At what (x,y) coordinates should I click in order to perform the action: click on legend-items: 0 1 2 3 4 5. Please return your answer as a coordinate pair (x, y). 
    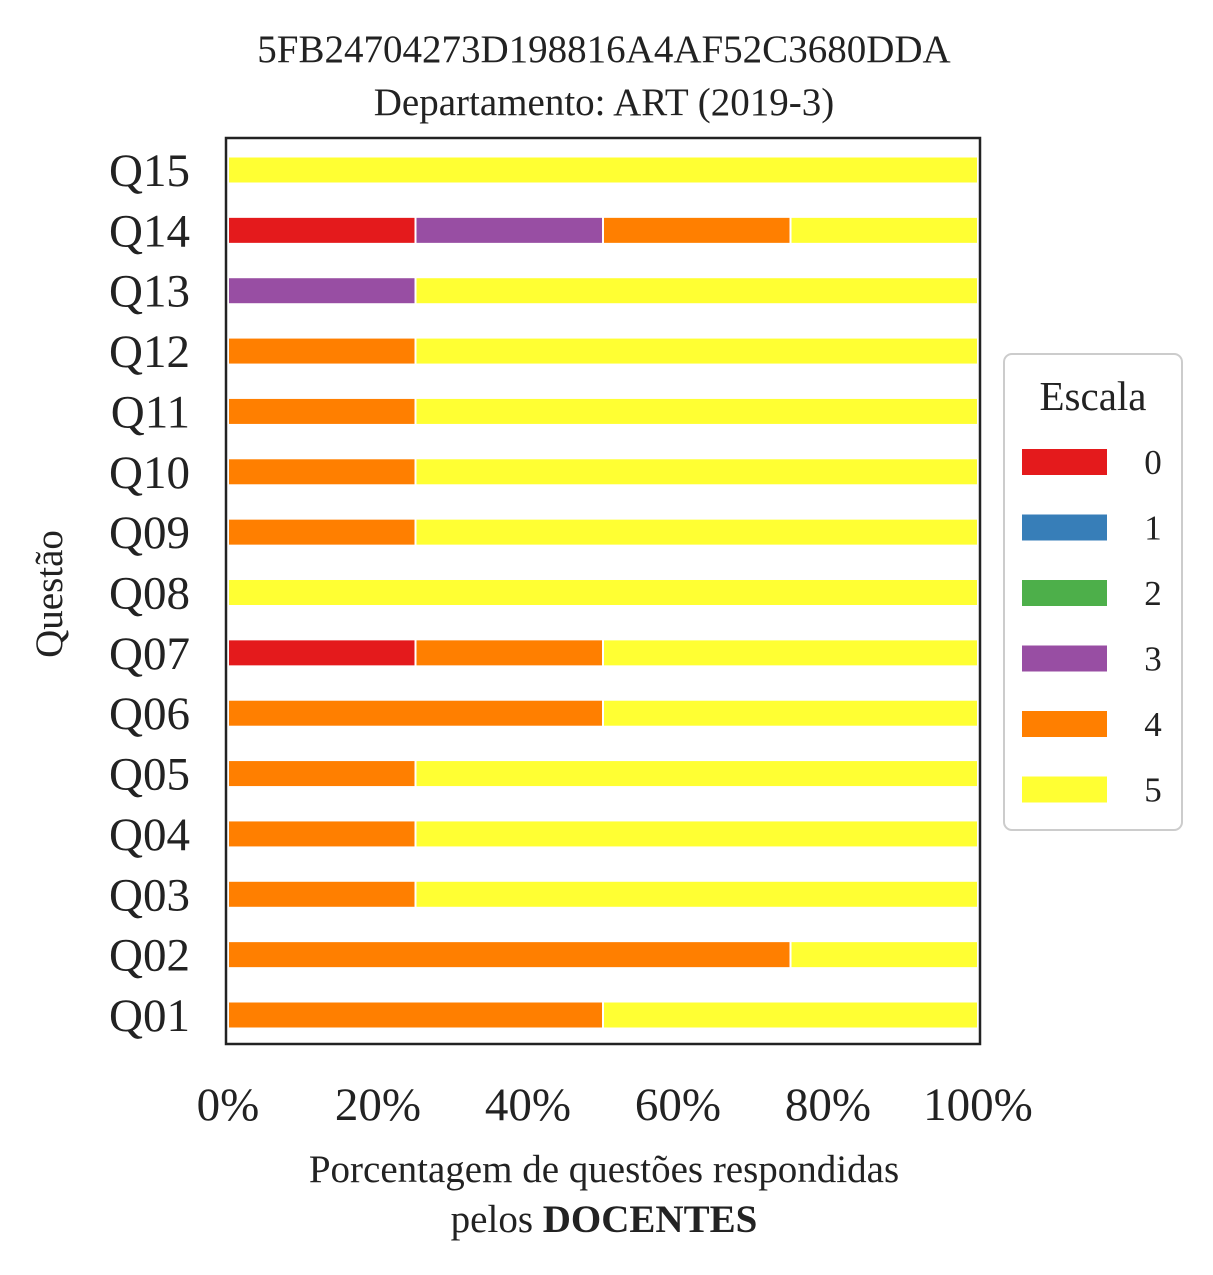
    Looking at the image, I should click on (1092, 626).